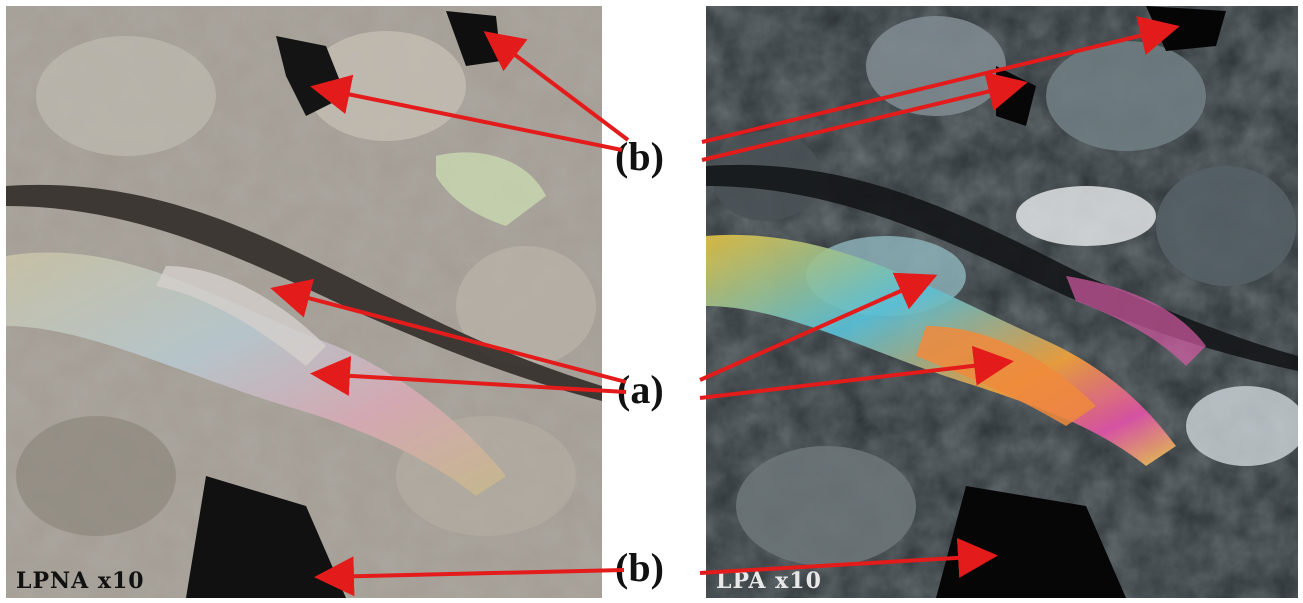 The width and height of the screenshot is (1303, 603). Describe the element at coordinates (80, 581) in the screenshot. I see `left-panel-caption: LPNA x10` at that location.